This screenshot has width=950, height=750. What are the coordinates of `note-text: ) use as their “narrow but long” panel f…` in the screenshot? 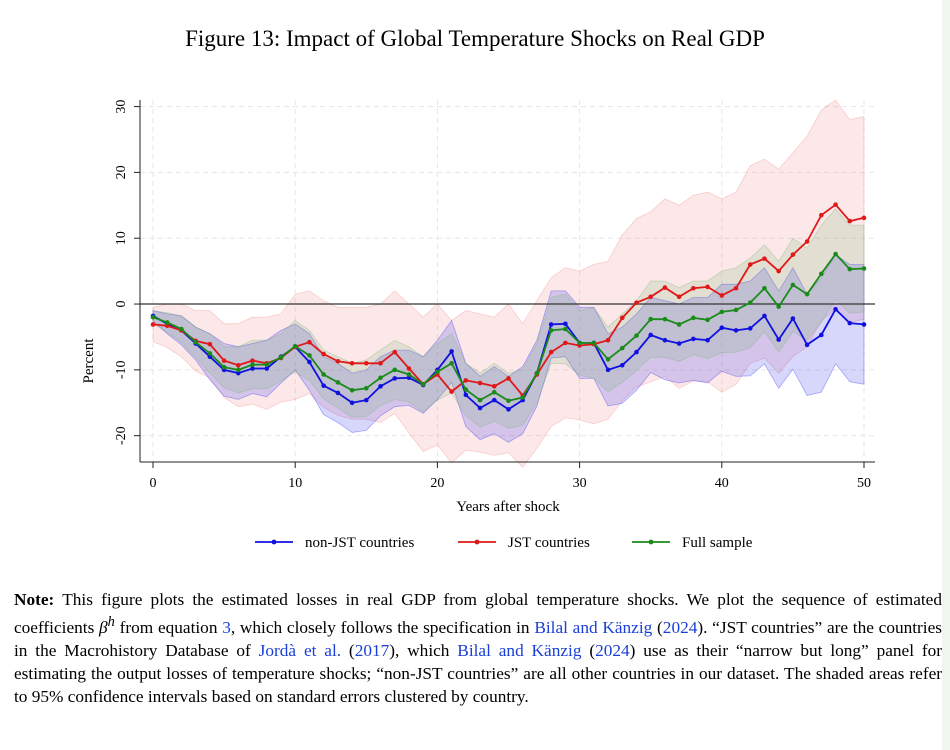 It's located at (478, 673).